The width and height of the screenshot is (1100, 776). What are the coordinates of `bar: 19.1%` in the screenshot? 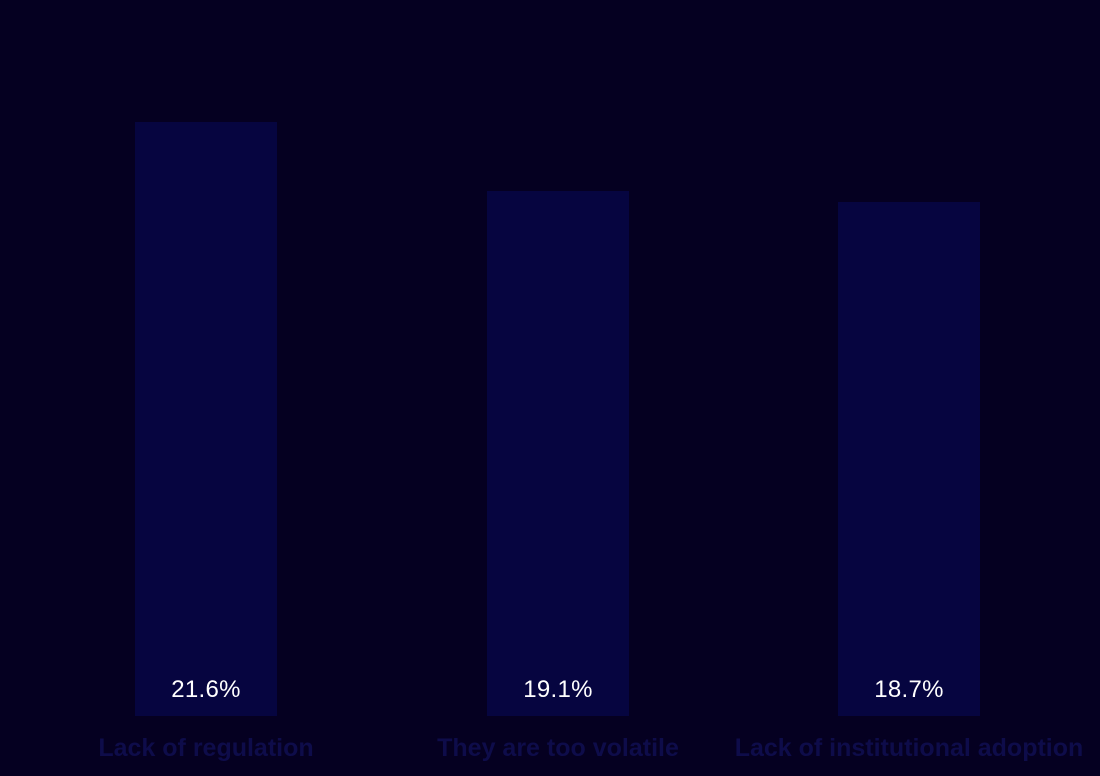 It's located at (558, 453).